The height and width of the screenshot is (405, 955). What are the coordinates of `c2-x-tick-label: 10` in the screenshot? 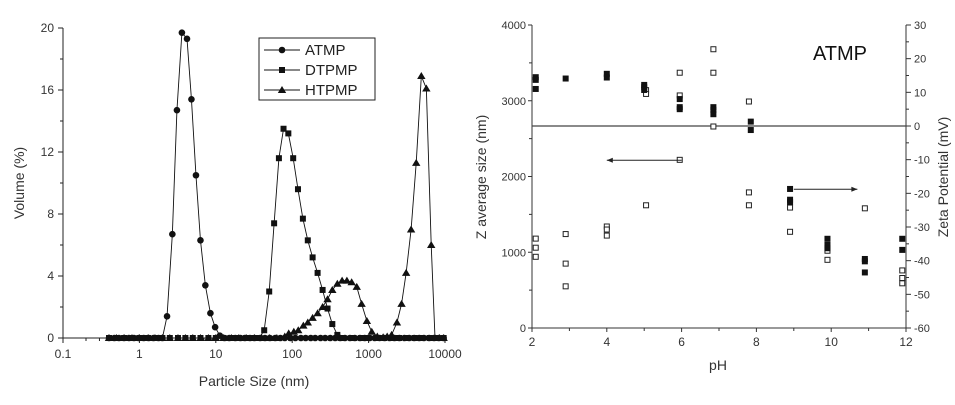 It's located at (832, 342).